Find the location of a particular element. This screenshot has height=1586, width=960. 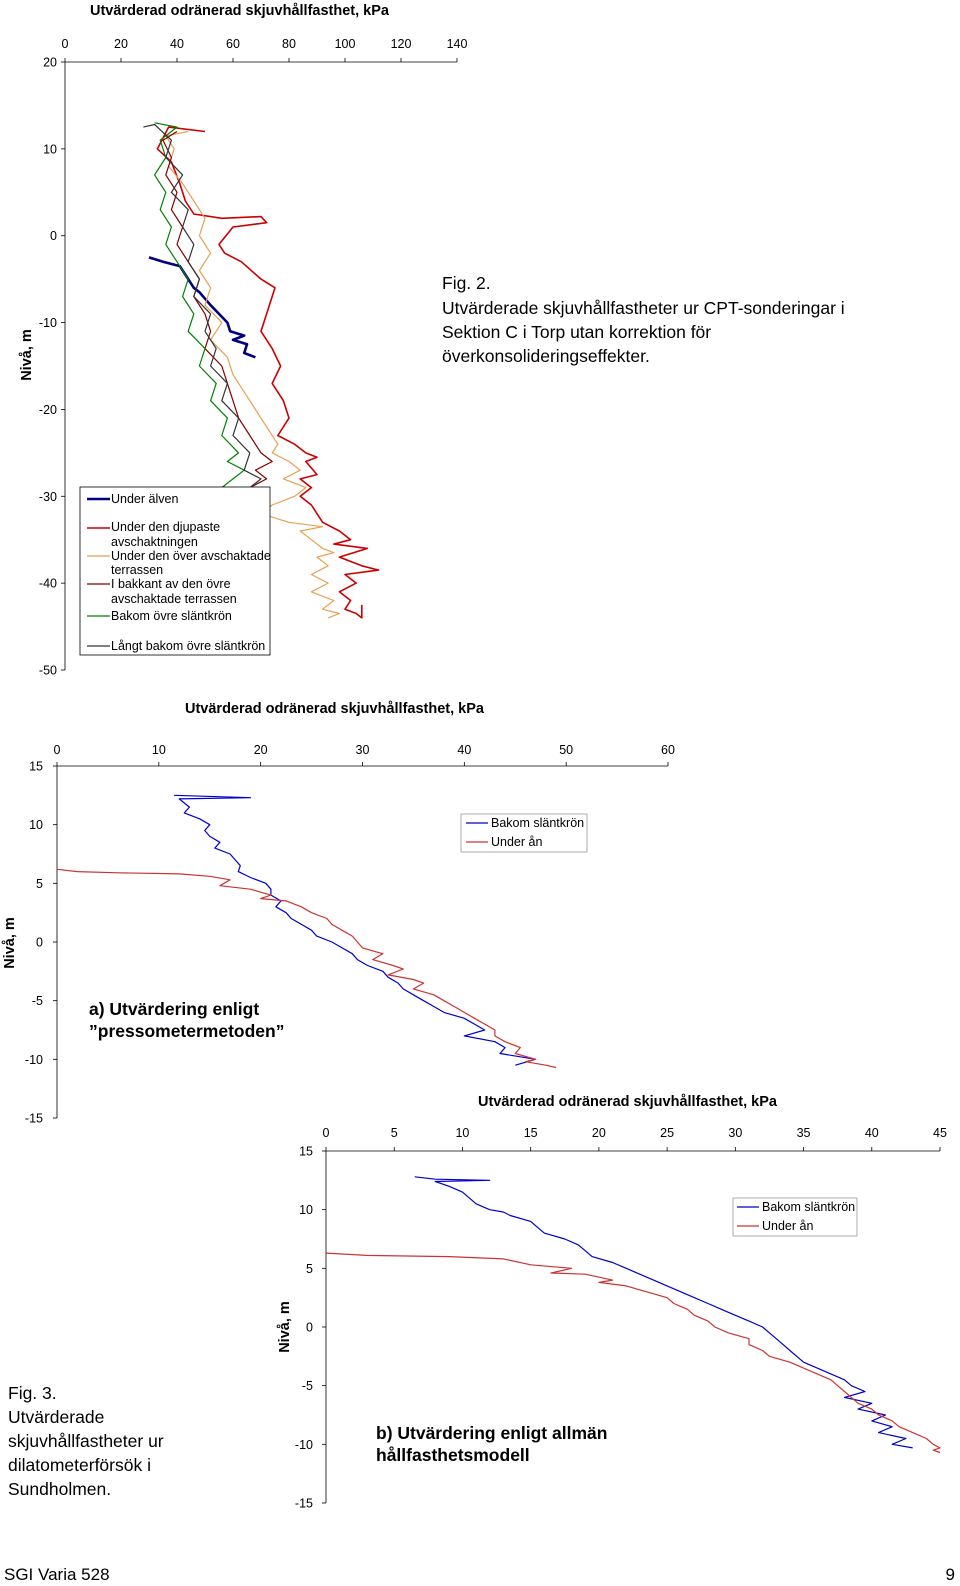

chart2-legend: Bakom släntkrön Under ån is located at coordinates (524, 833).